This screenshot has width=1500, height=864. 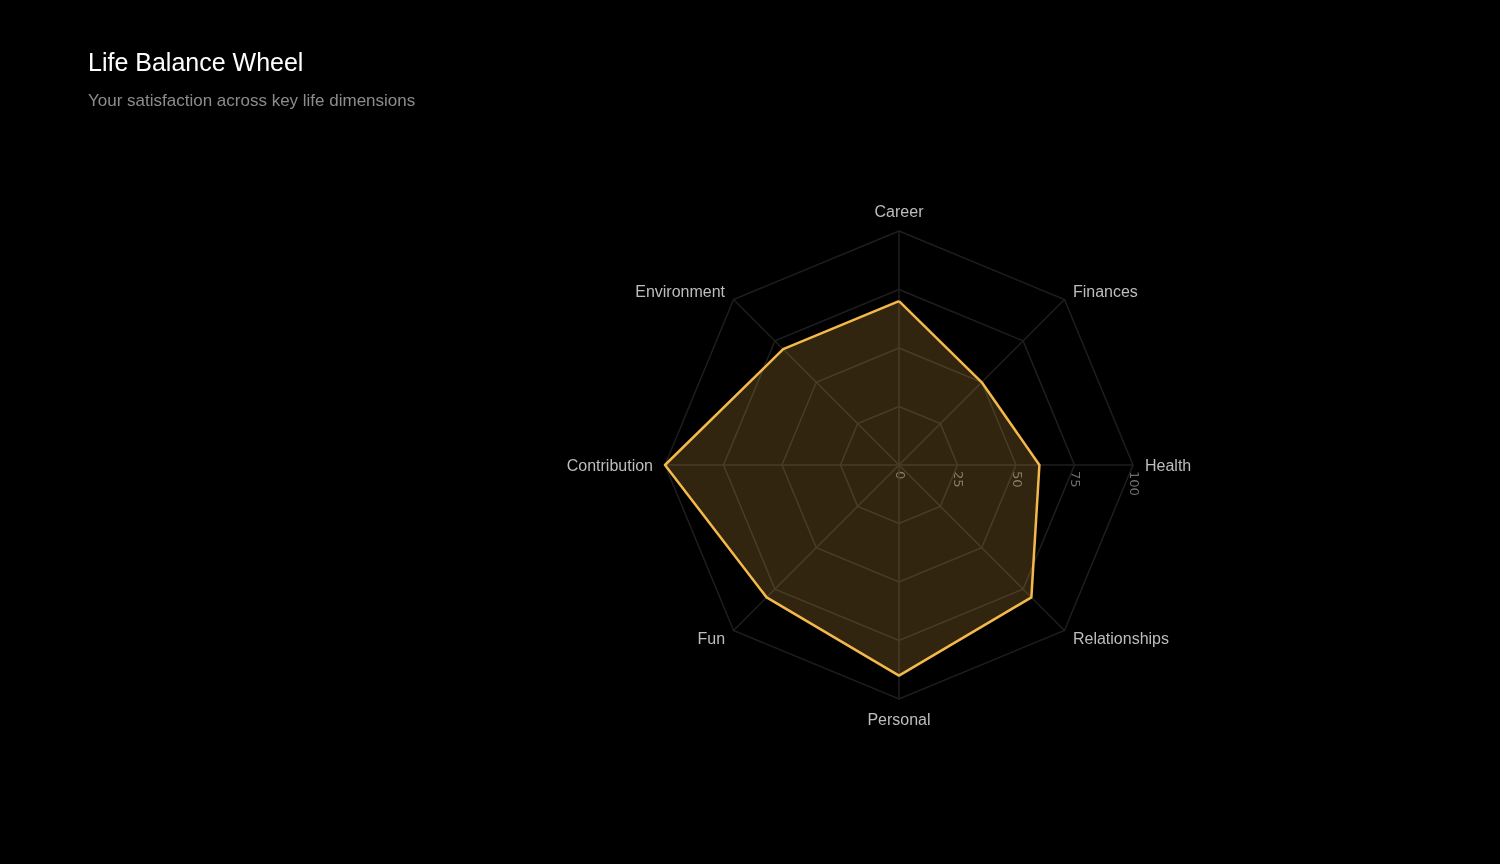 What do you see at coordinates (900, 475) in the screenshot?
I see `y-tick-label: 0` at bounding box center [900, 475].